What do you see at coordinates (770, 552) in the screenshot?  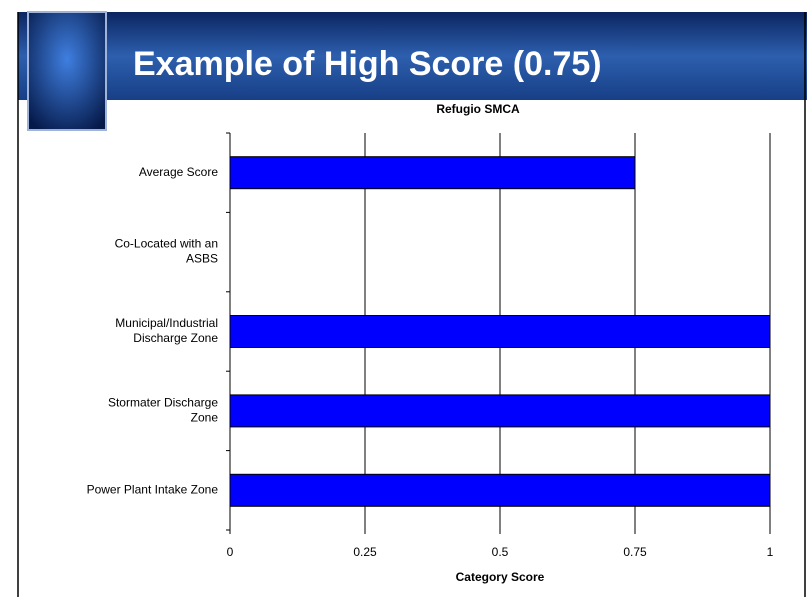 I see `x-tick-label: 1` at bounding box center [770, 552].